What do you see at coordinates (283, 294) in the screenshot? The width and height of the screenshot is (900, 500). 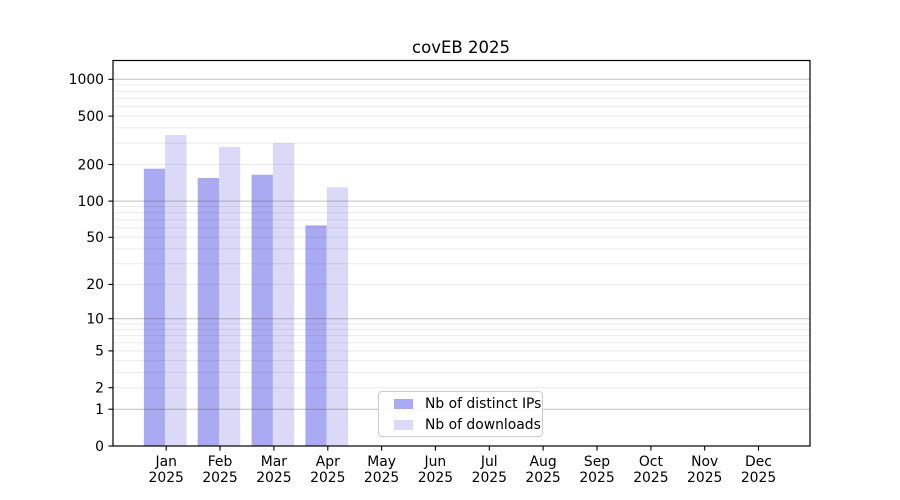 I see `bar-mar-downloads` at bounding box center [283, 294].